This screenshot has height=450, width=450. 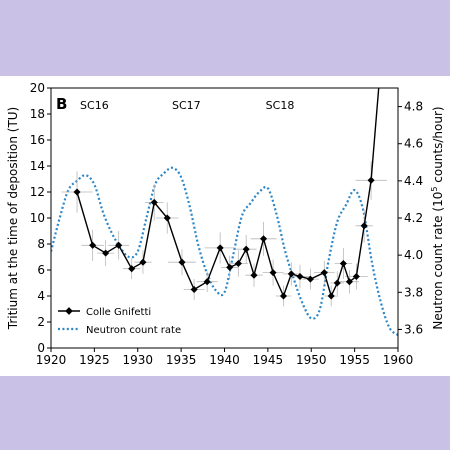 I want to click on y-tick-label-right: 4.0, so click(x=413, y=255).